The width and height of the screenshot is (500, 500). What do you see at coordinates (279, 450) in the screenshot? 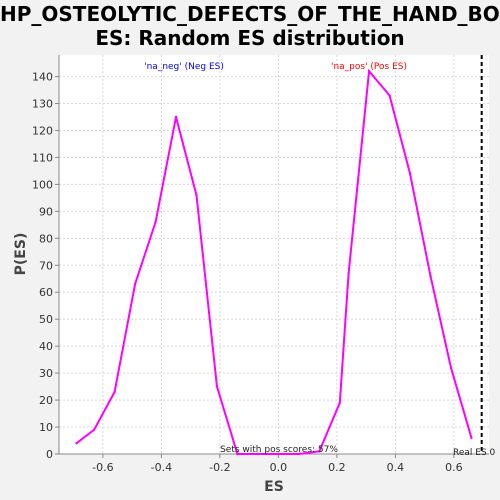
I see `sets-with-pos-scores: Sets with pos scores: 57%` at bounding box center [279, 450].